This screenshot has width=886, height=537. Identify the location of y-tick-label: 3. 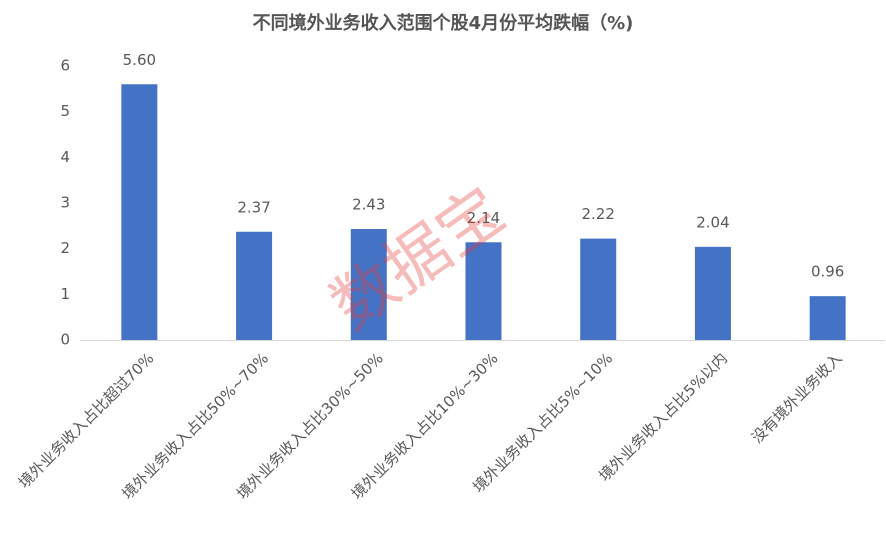
(65, 203).